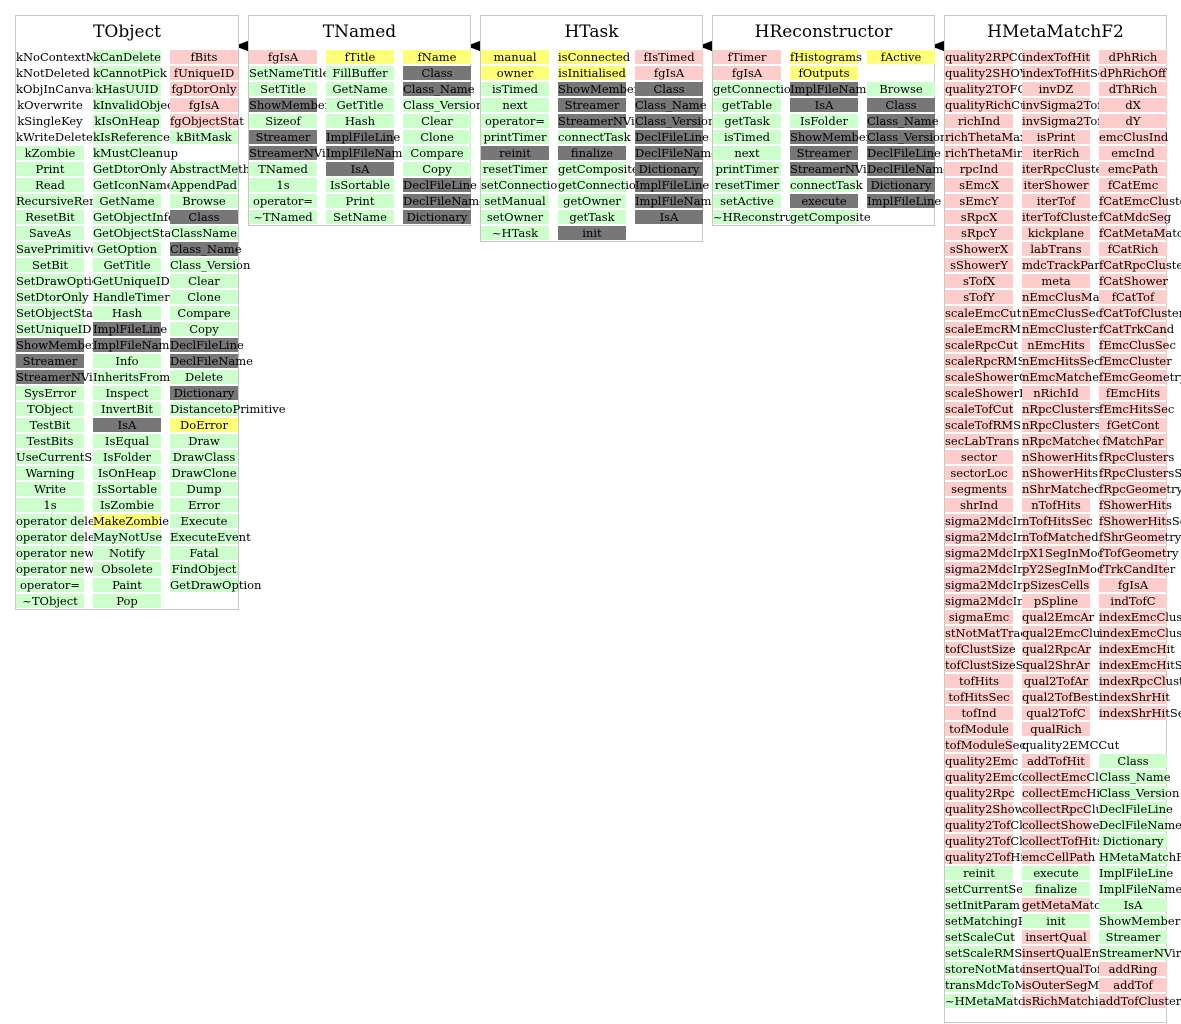 The height and width of the screenshot is (1024, 1181). Describe the element at coordinates (1140, 1001) in the screenshot. I see `class-member: addTofCluster` at that location.